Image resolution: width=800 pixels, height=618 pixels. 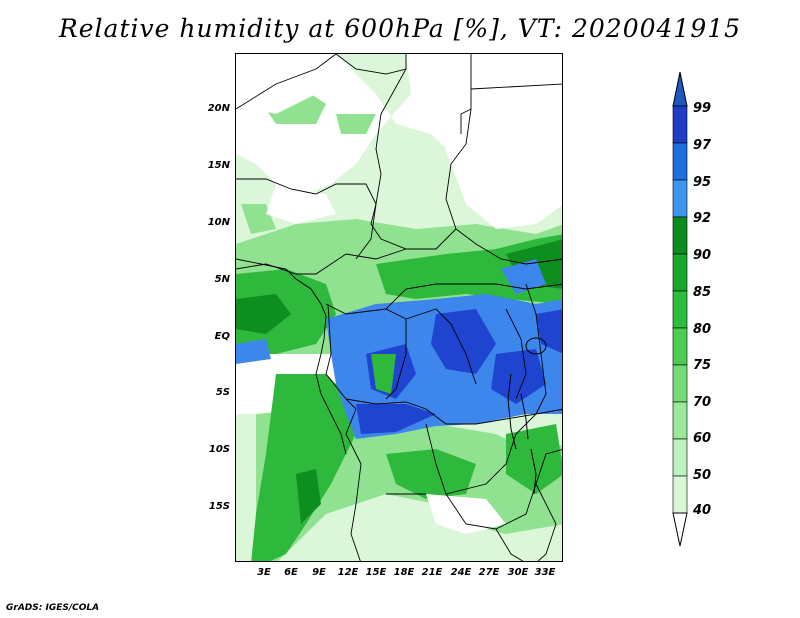 I want to click on lon-label-33e: 33E, so click(x=545, y=572).